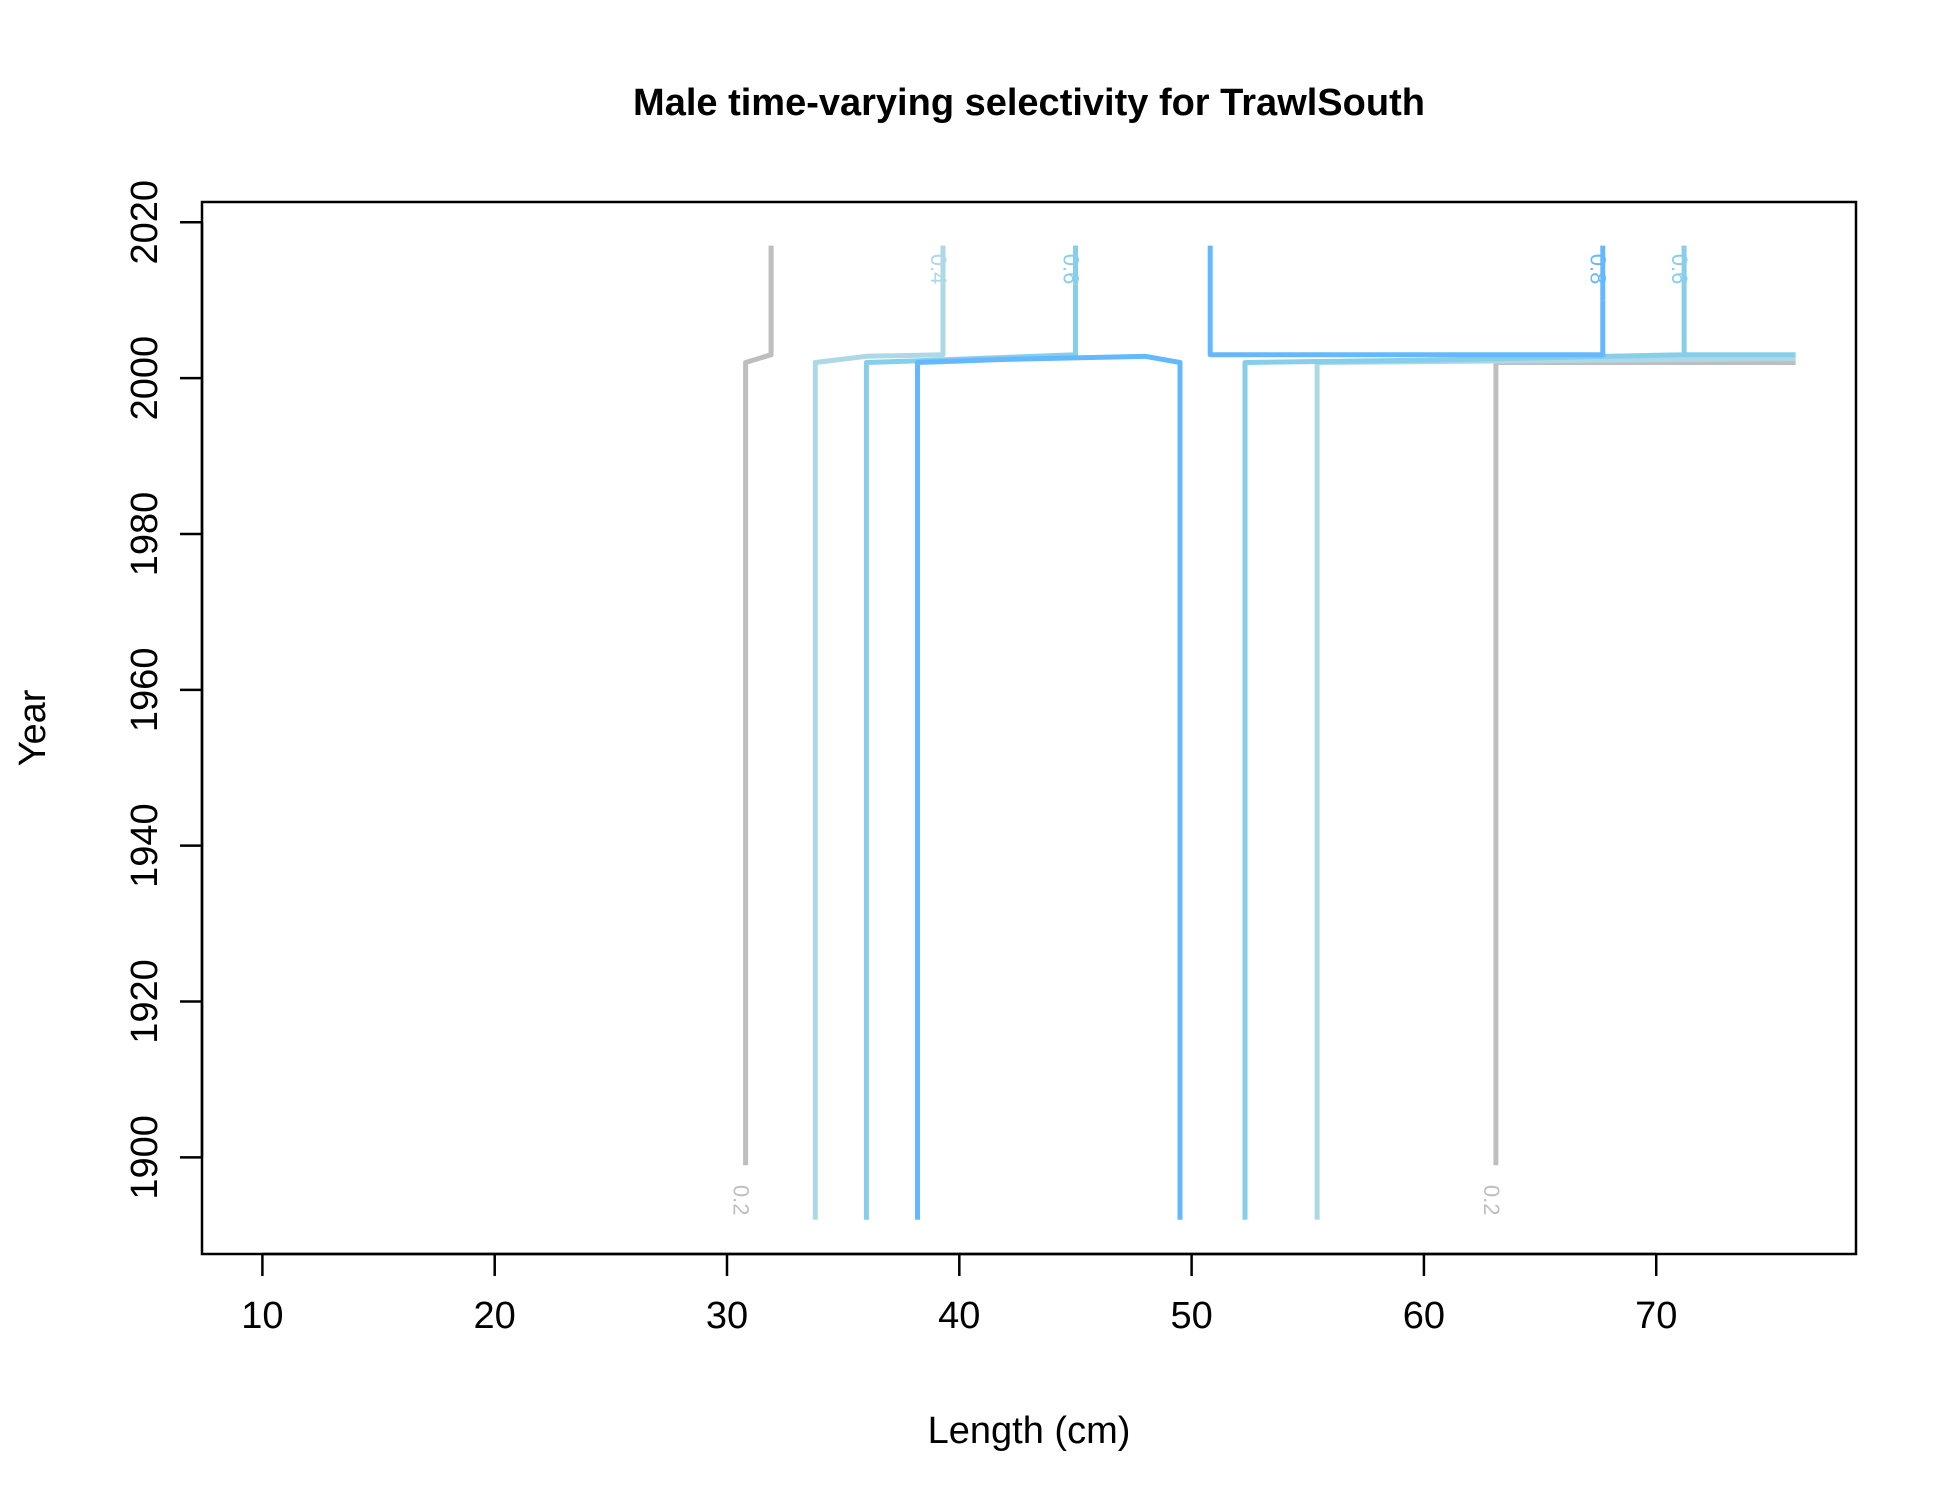 Image resolution: width=1950 pixels, height=1500 pixels. Describe the element at coordinates (1424, 1316) in the screenshot. I see `x-tick-label: 60` at that location.